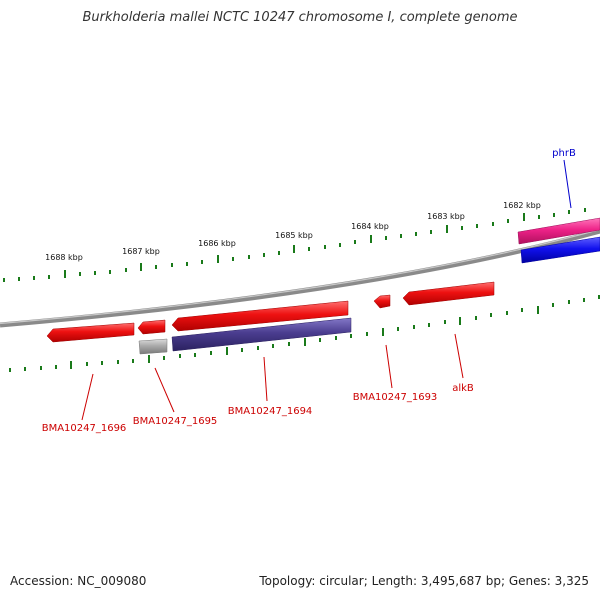 This screenshot has height=600, width=600. What do you see at coordinates (571, 581) in the screenshot?
I see `genes-value: 3,325` at bounding box center [571, 581].